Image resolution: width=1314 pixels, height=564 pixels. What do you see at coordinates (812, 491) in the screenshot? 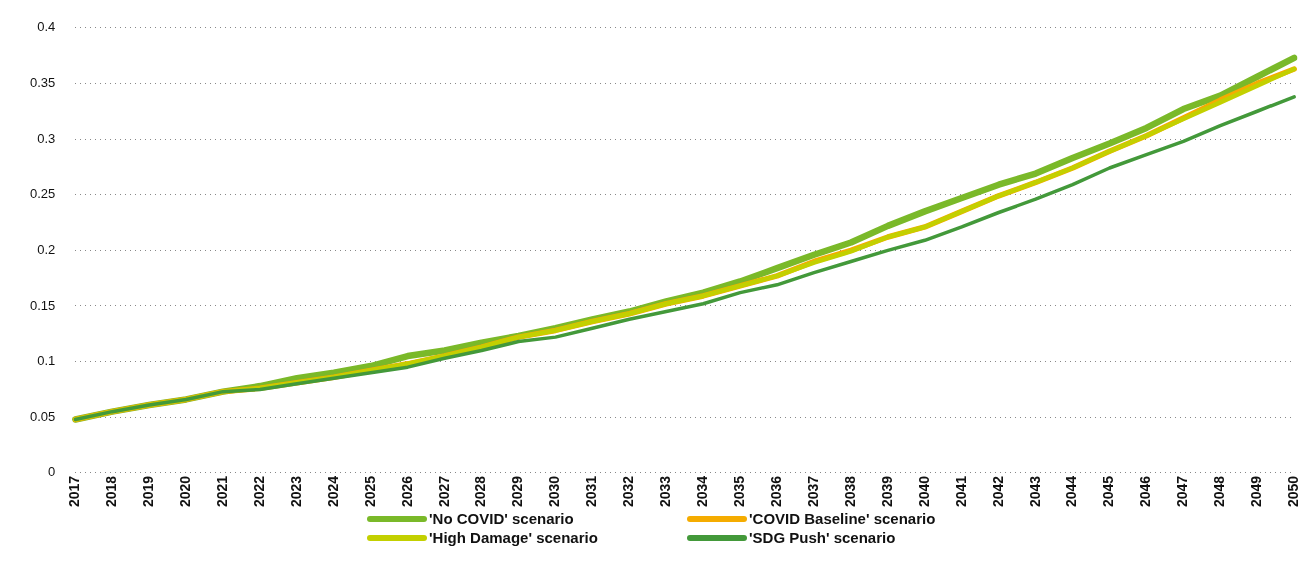
I see `x-tick-label: 2037` at bounding box center [812, 491].